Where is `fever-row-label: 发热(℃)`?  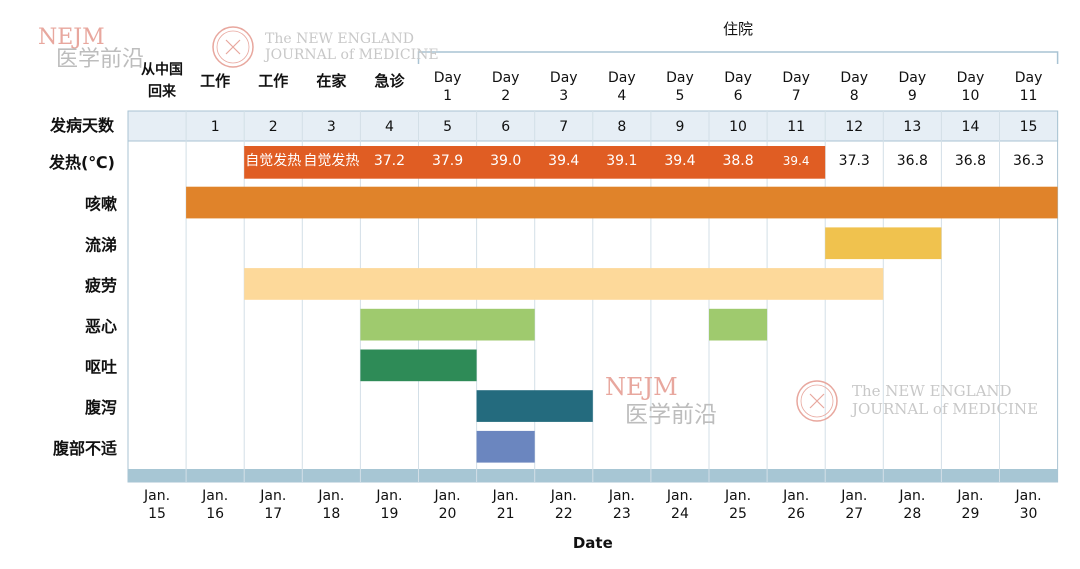 fever-row-label: 发热(℃) is located at coordinates (81, 162).